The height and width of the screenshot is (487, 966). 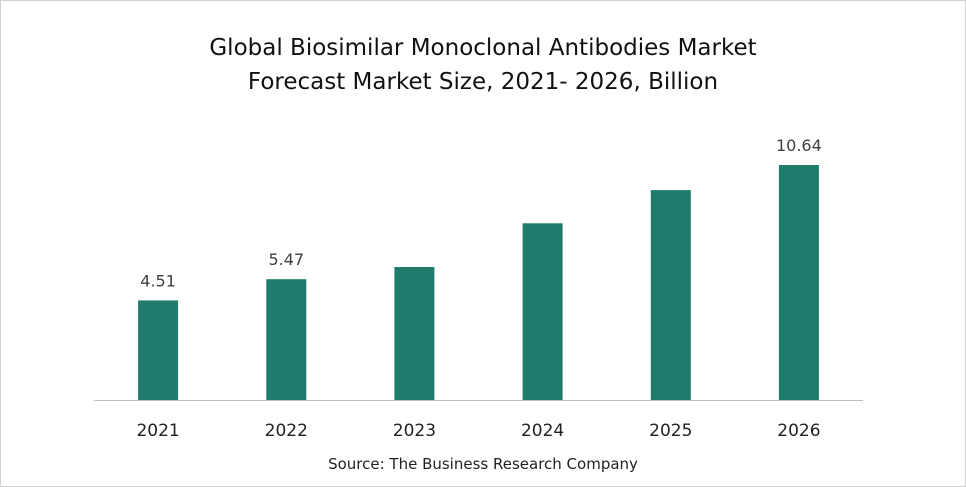 I want to click on bar-2026, so click(x=798, y=282).